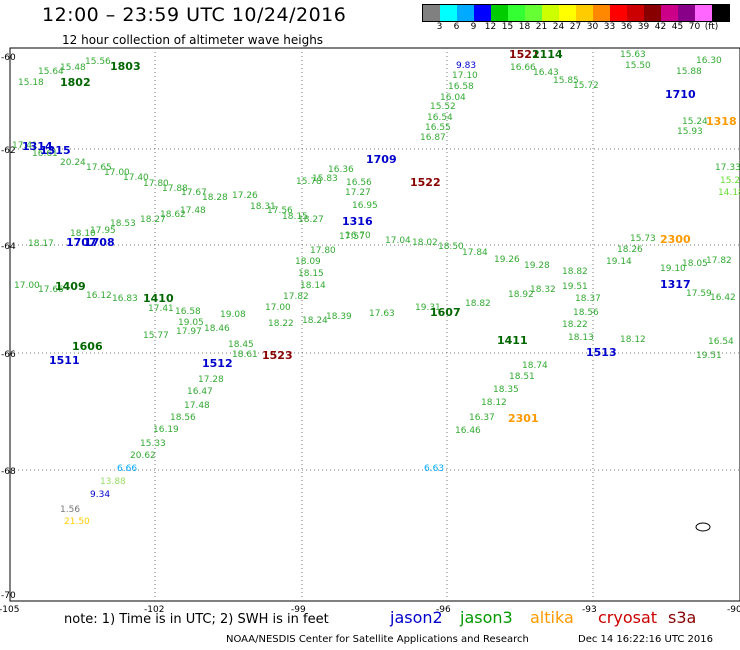  I want to click on swh-value: 17.27, so click(358, 193).